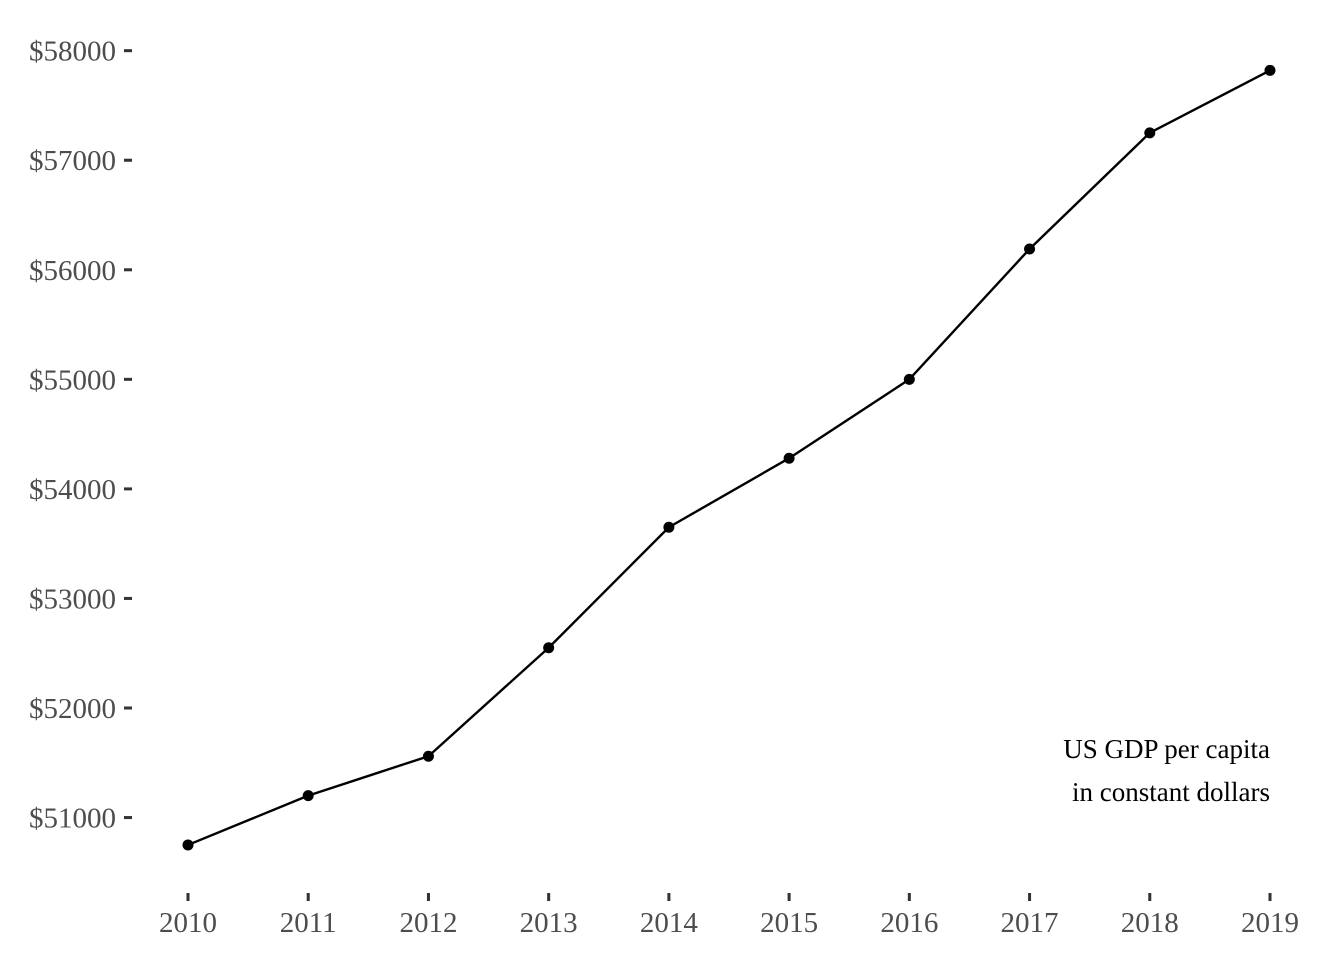 Image resolution: width=1344 pixels, height=960 pixels. I want to click on x-tick-label: 2013, so click(549, 923).